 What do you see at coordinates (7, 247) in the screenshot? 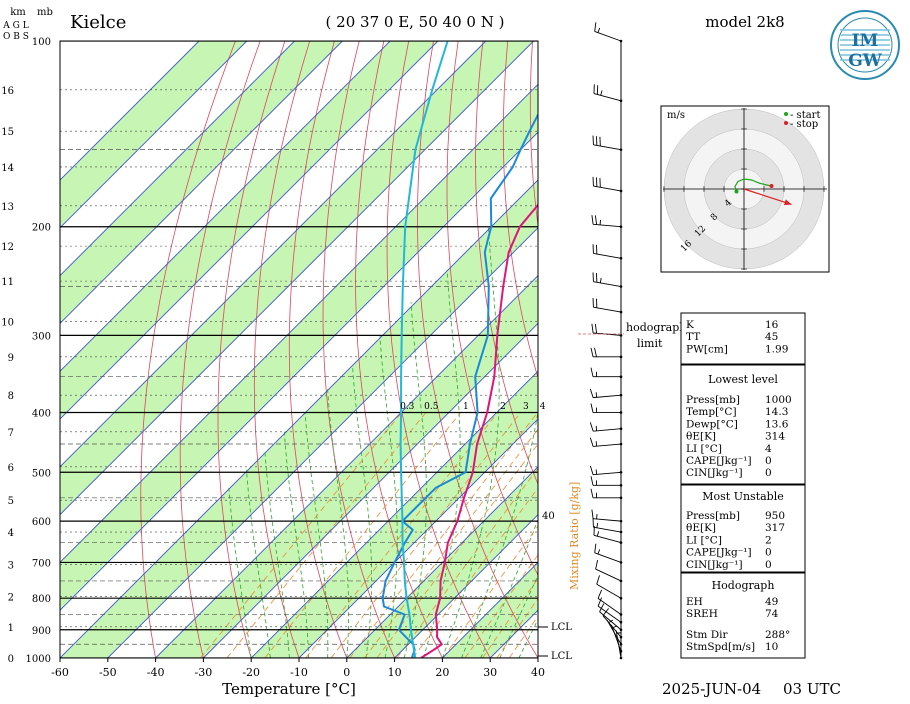
I see `height-label: 12` at bounding box center [7, 247].